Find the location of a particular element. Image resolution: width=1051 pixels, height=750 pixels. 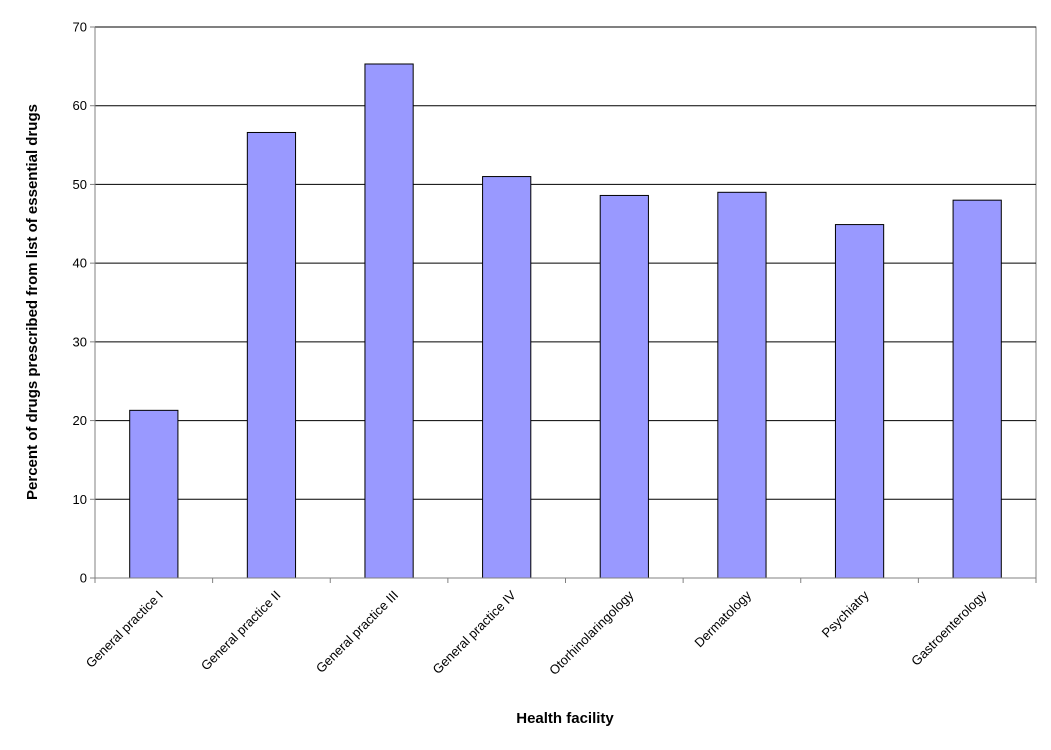

y-tick-label: 0 is located at coordinates (83, 578).